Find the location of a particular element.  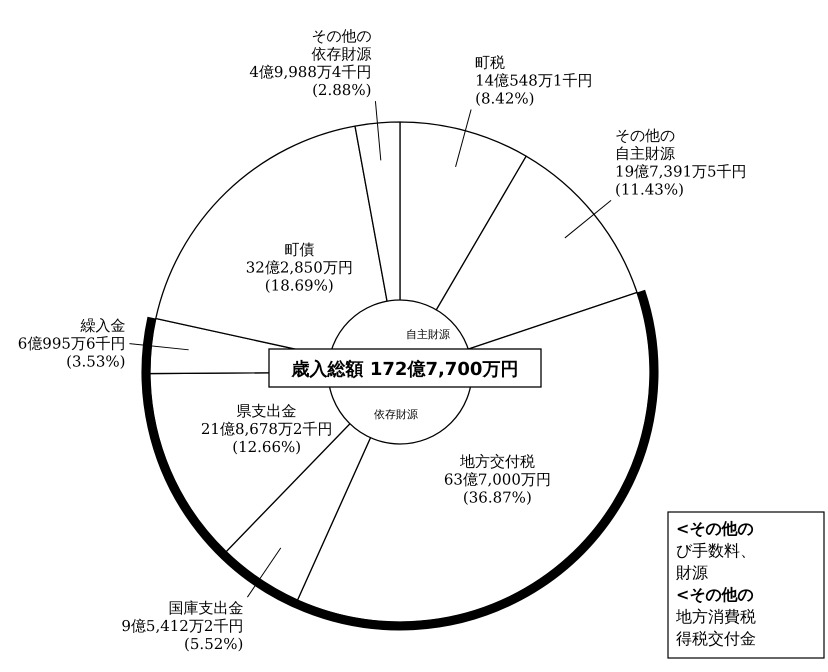

slice-label: 繰入金 is located at coordinates (102, 325).